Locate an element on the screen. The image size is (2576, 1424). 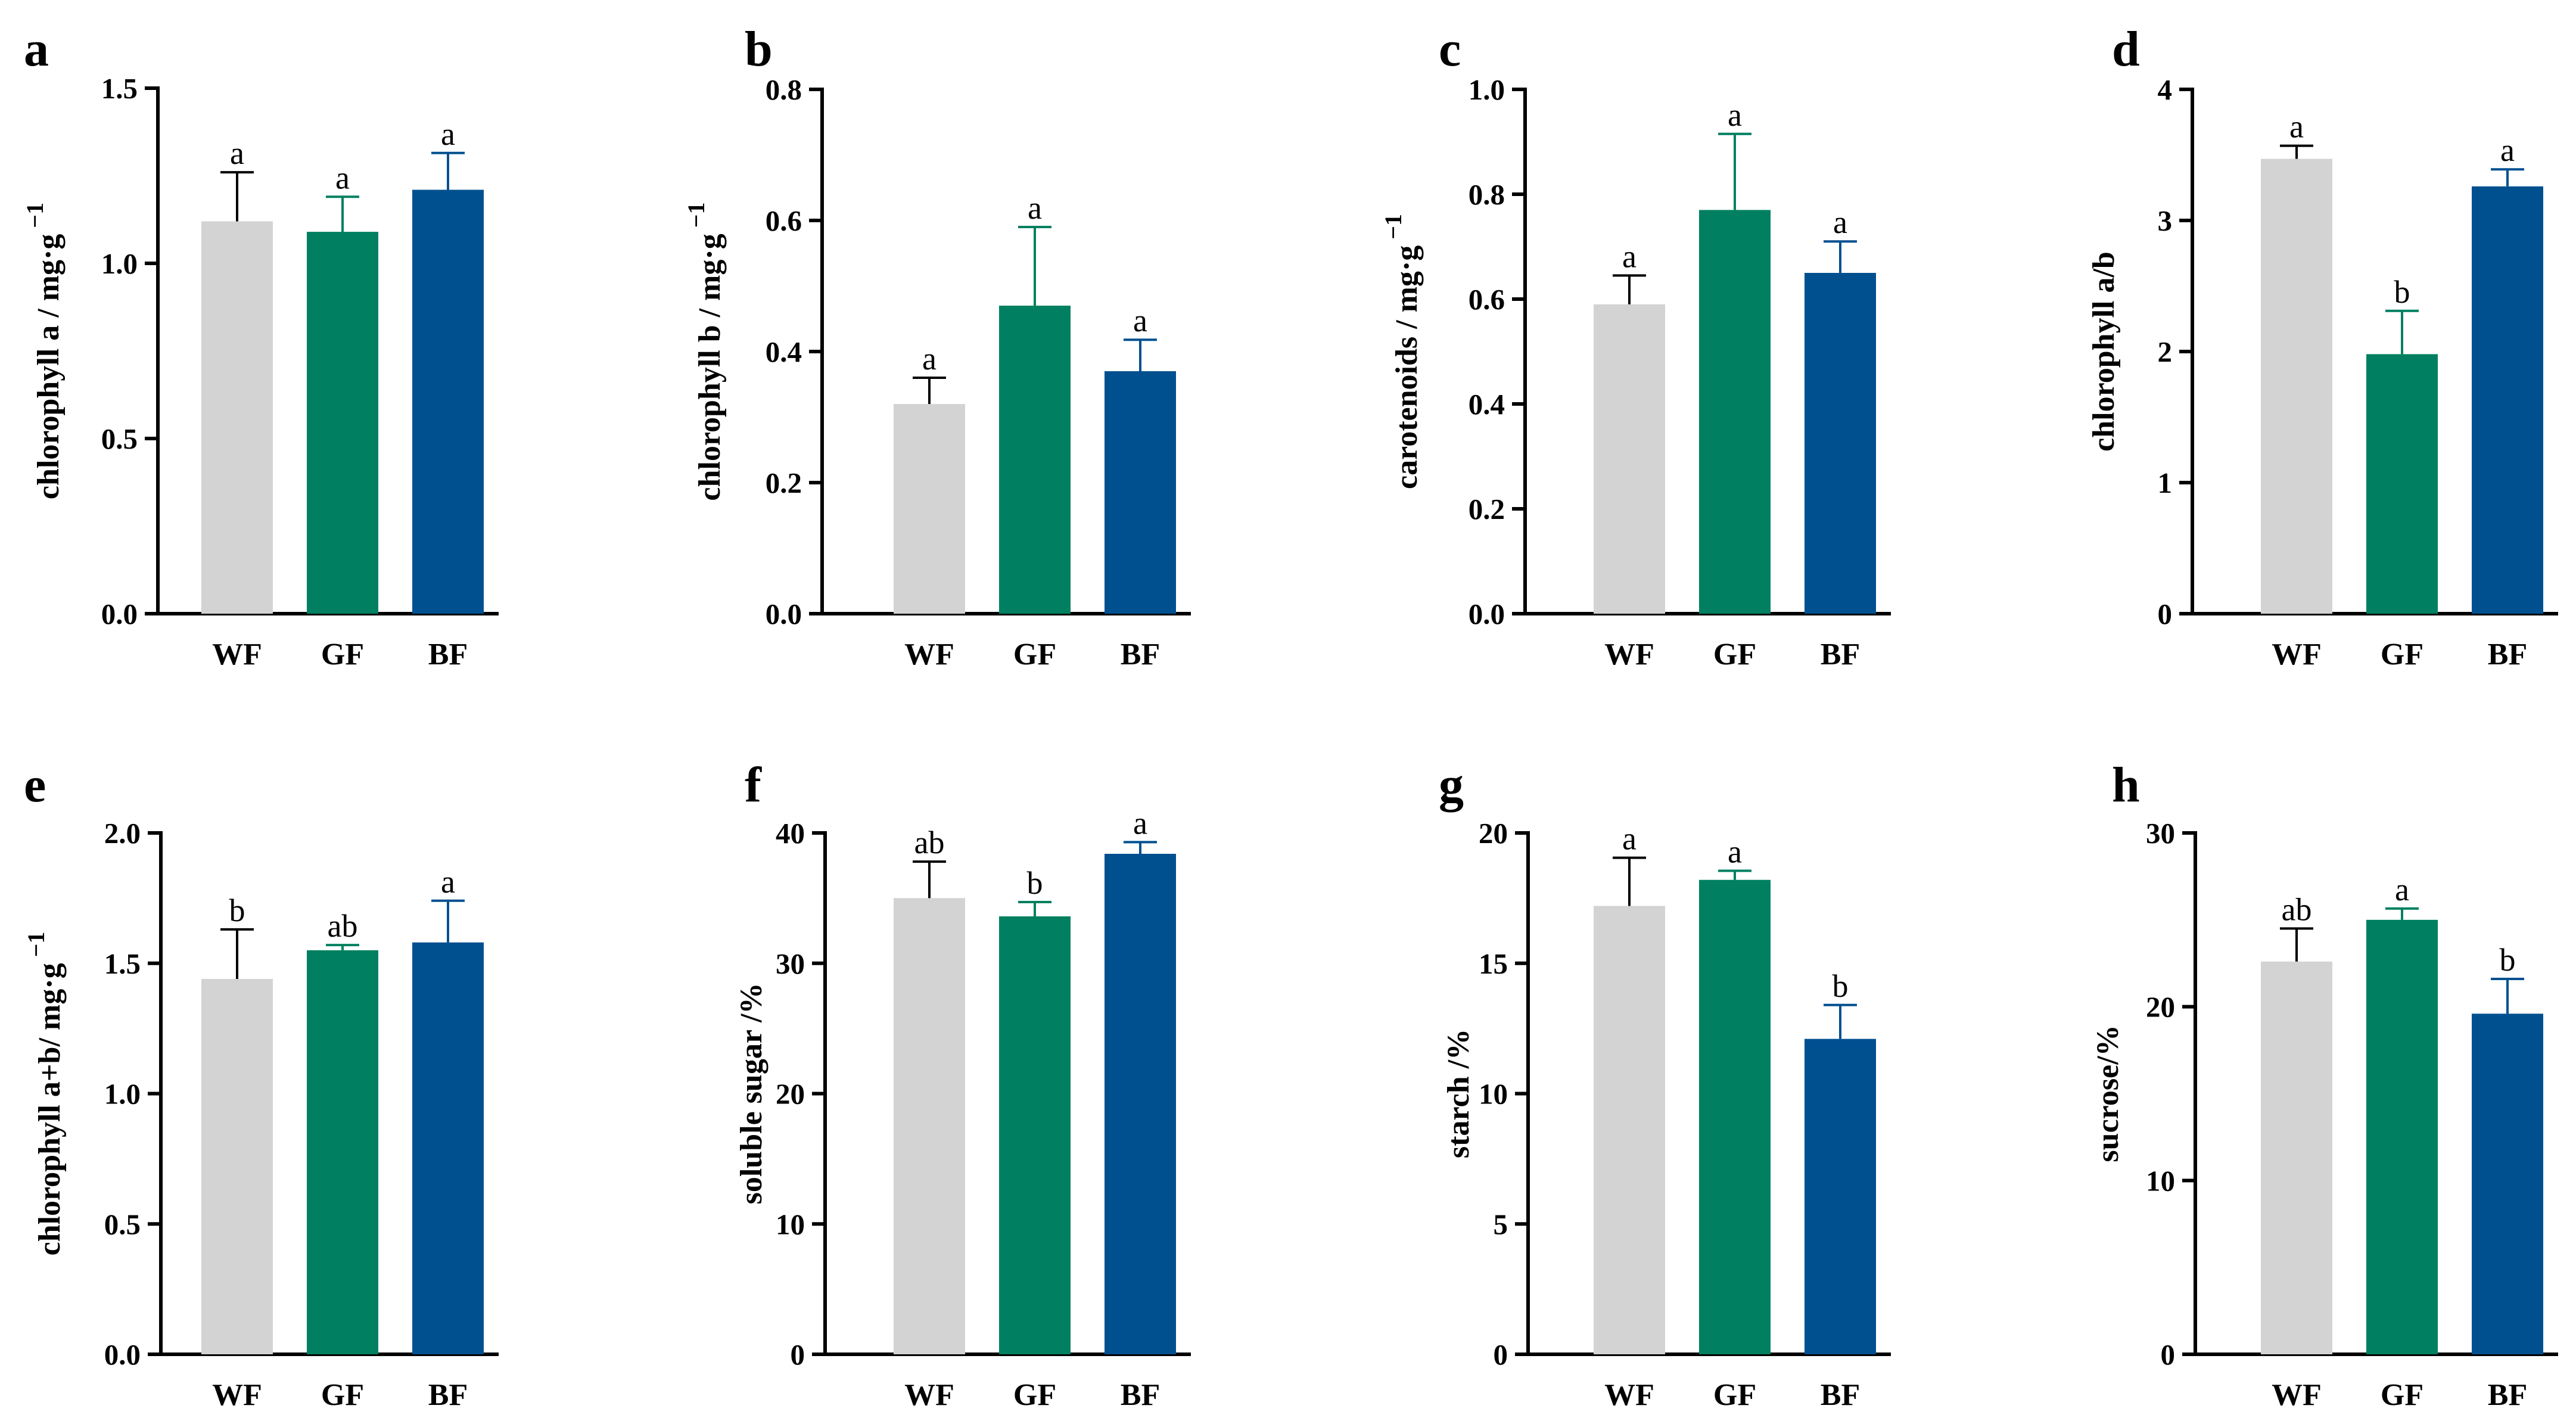
panel-letter: b is located at coordinates (759, 49).